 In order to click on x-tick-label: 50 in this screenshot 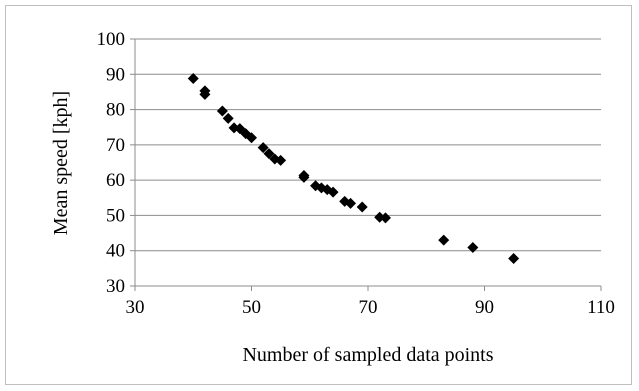, I will do `click(251, 307)`.